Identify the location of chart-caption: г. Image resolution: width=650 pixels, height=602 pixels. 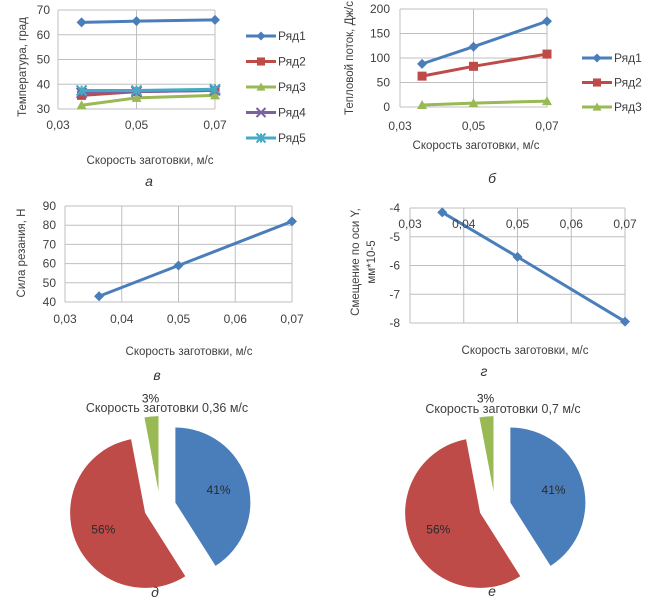
(484, 371).